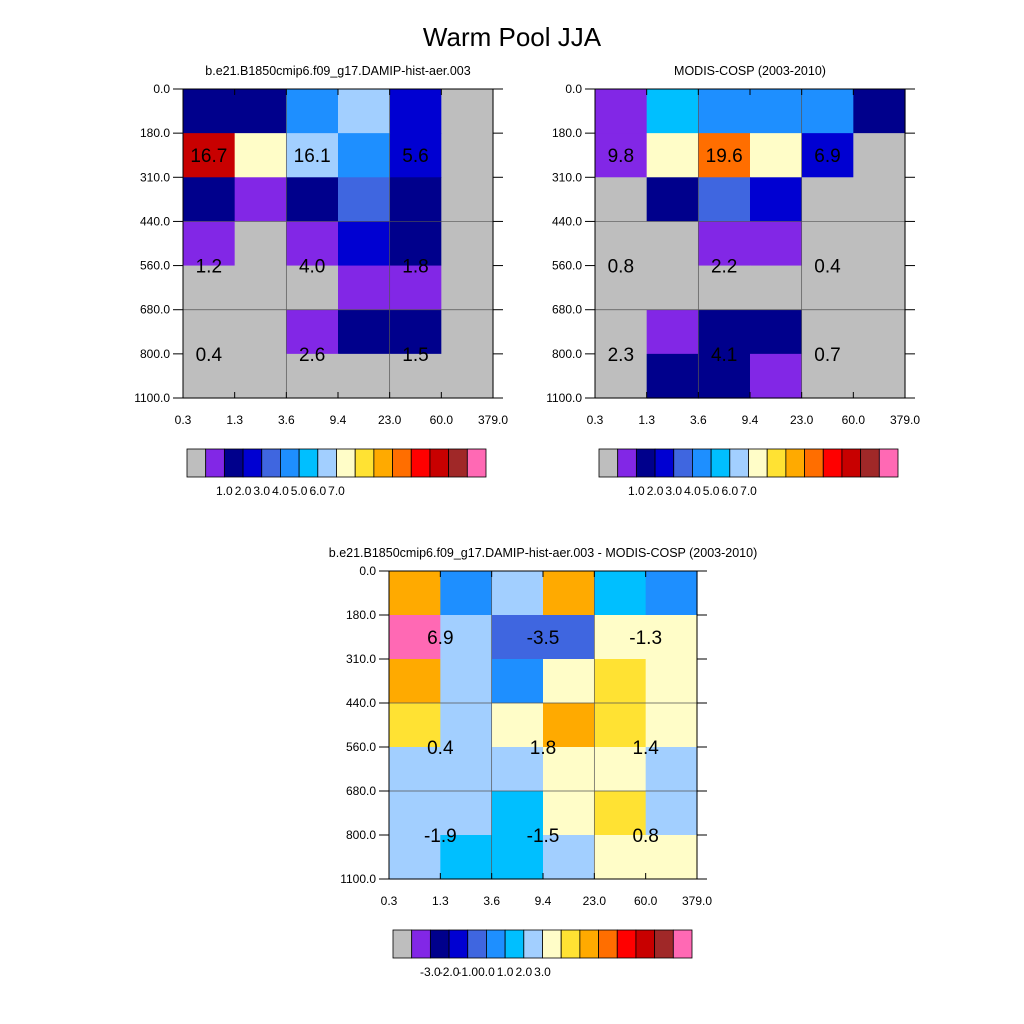 The image size is (1024, 1024). Describe the element at coordinates (299, 491) in the screenshot. I see `colorbar-label: 5.0` at that location.